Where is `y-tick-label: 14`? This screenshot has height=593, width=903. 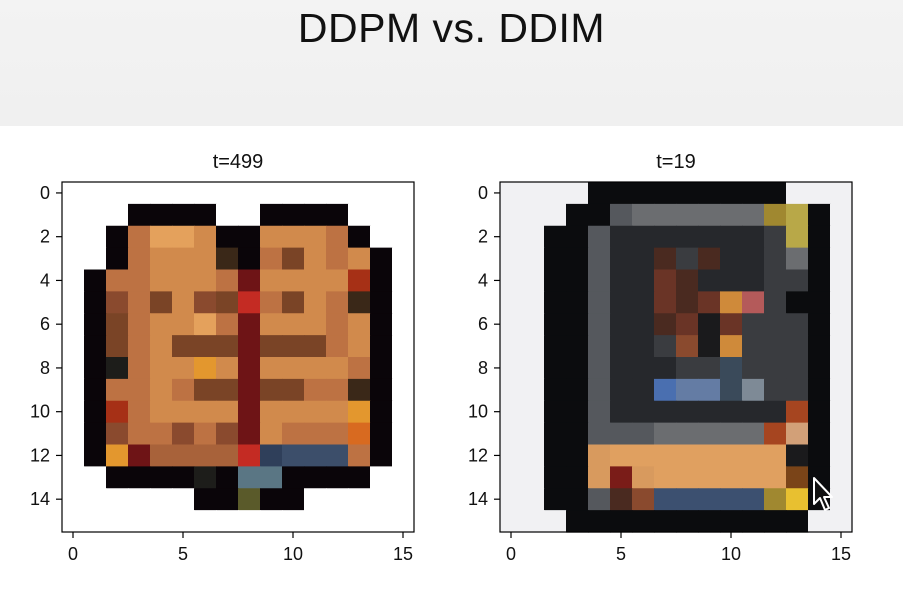
y-tick-label: 14 is located at coordinates (478, 499).